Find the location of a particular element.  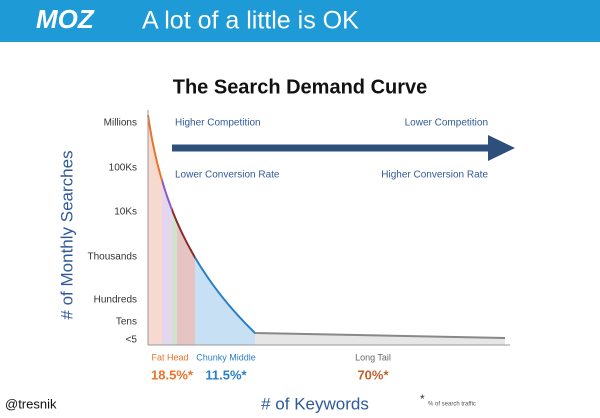

y-level-label: <5 is located at coordinates (132, 340).